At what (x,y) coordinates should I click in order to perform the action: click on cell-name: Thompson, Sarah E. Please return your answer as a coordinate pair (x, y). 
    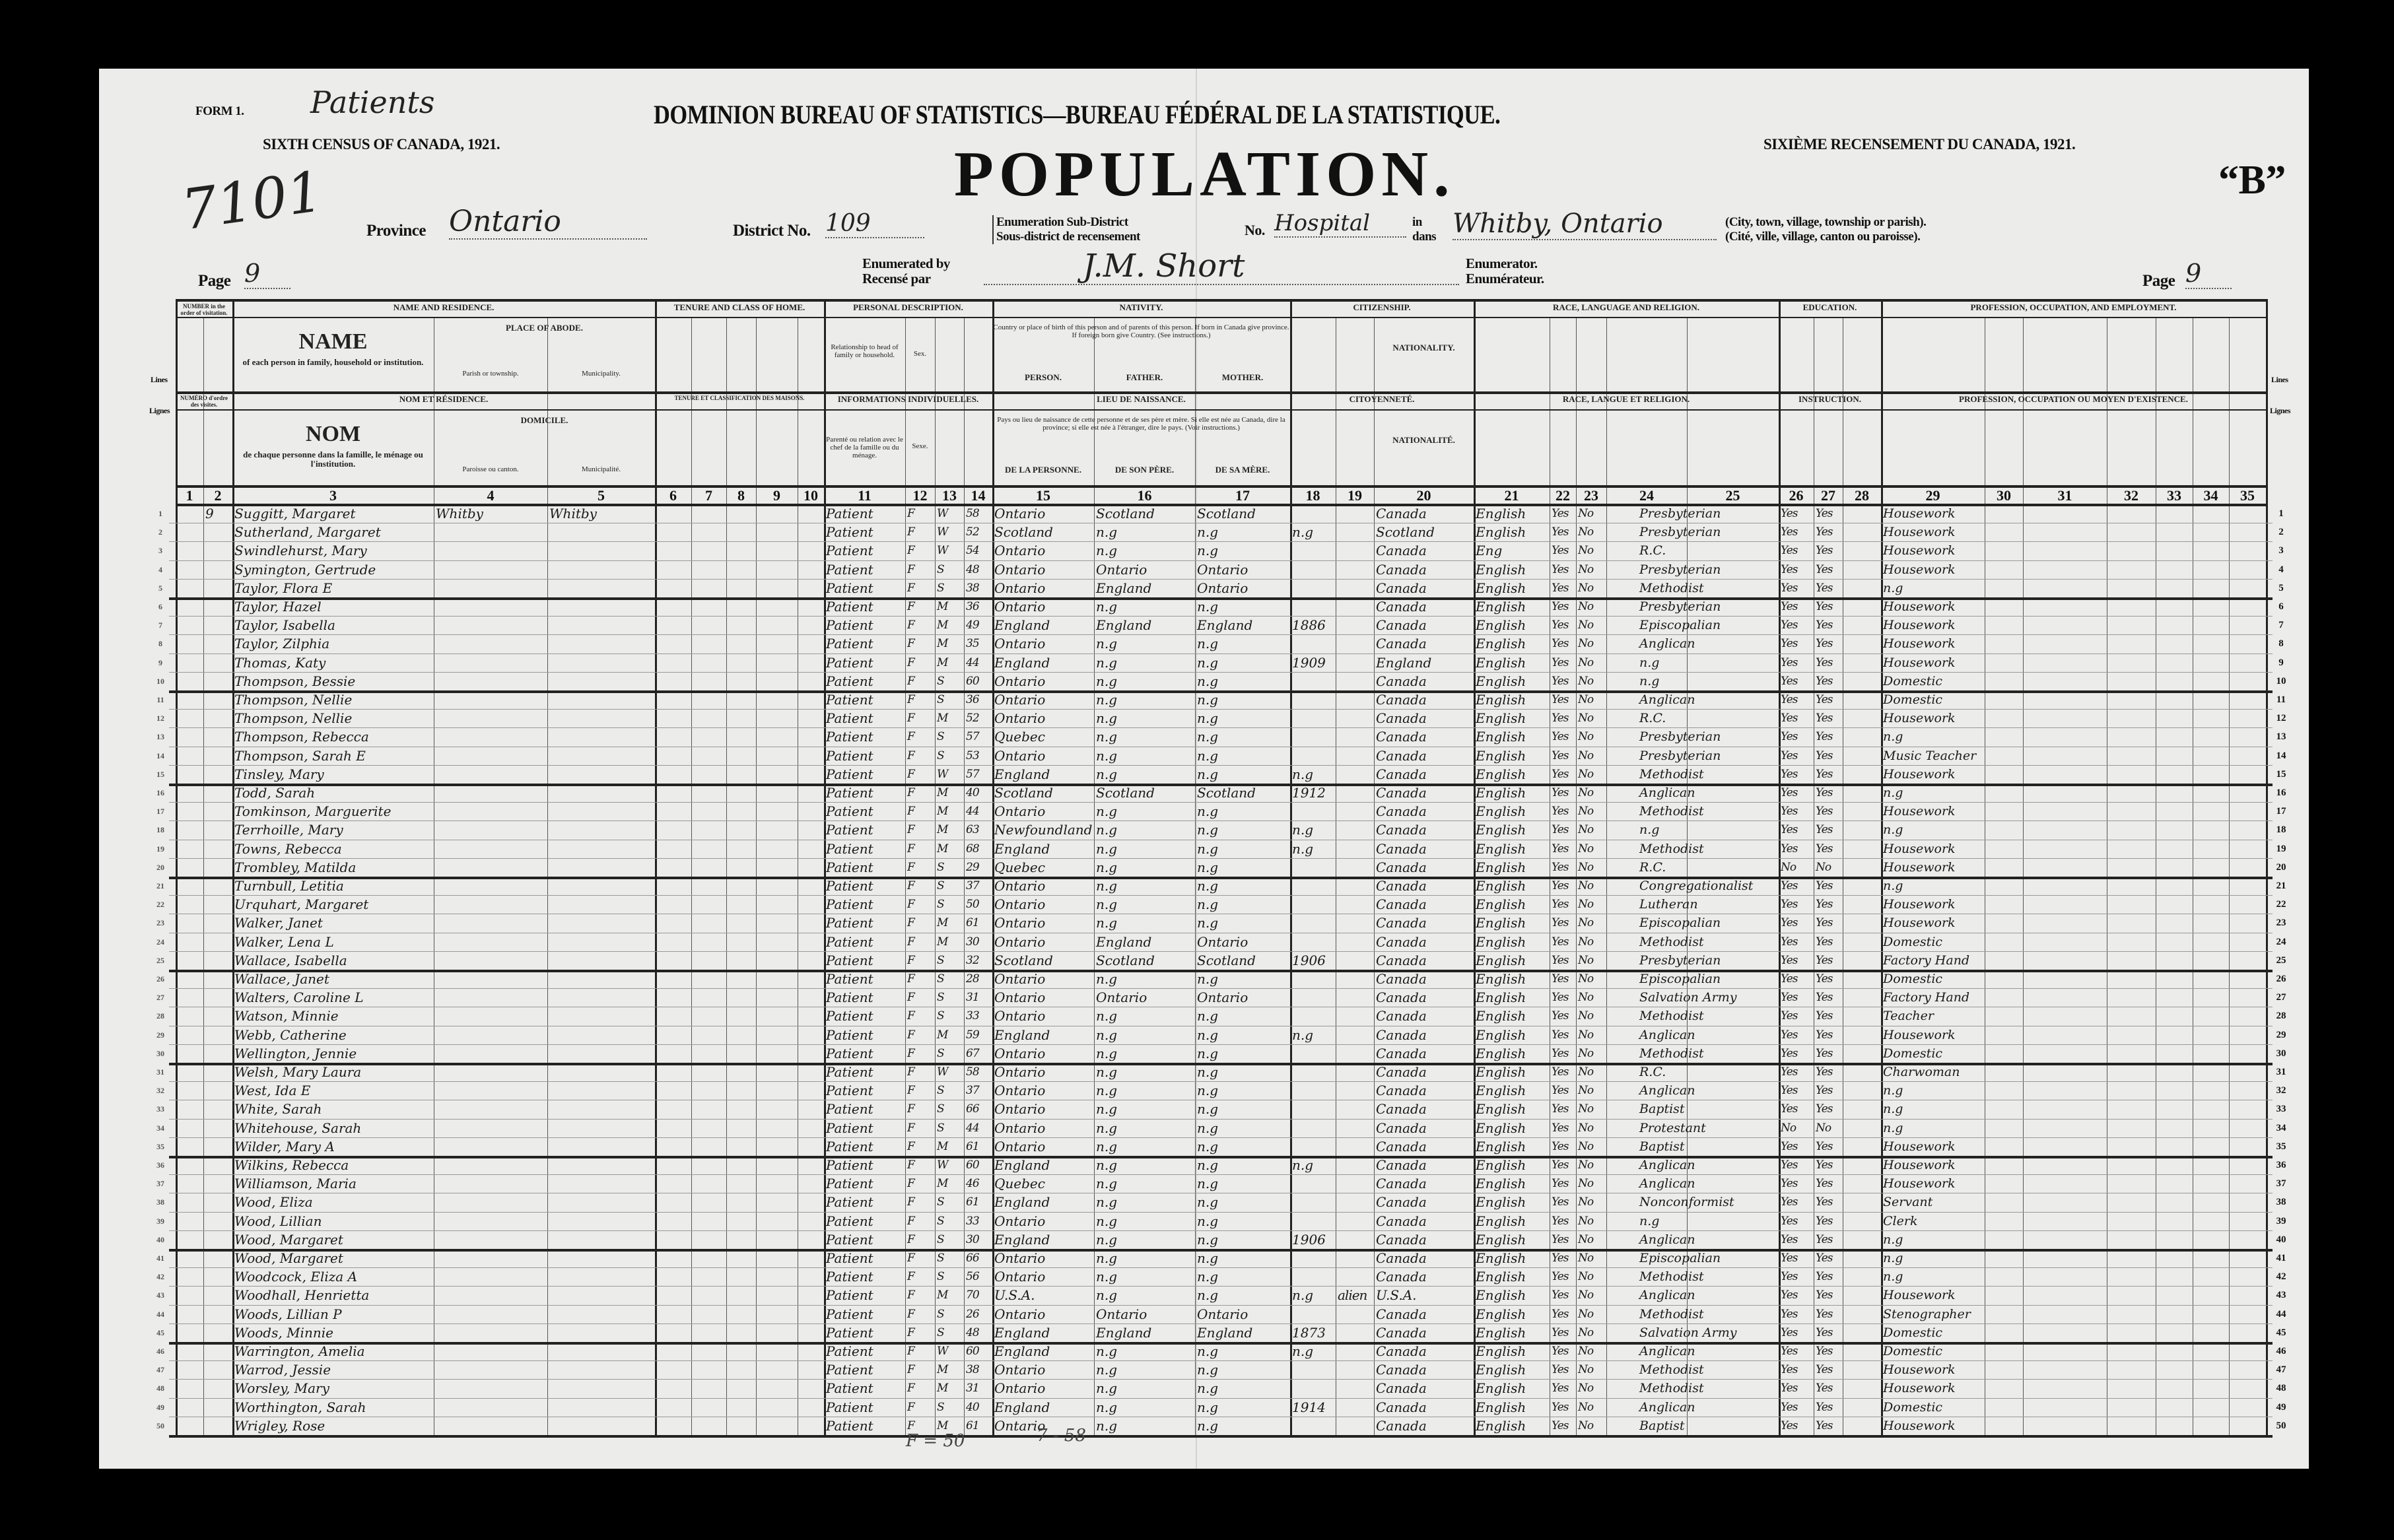
    Looking at the image, I should click on (300, 755).